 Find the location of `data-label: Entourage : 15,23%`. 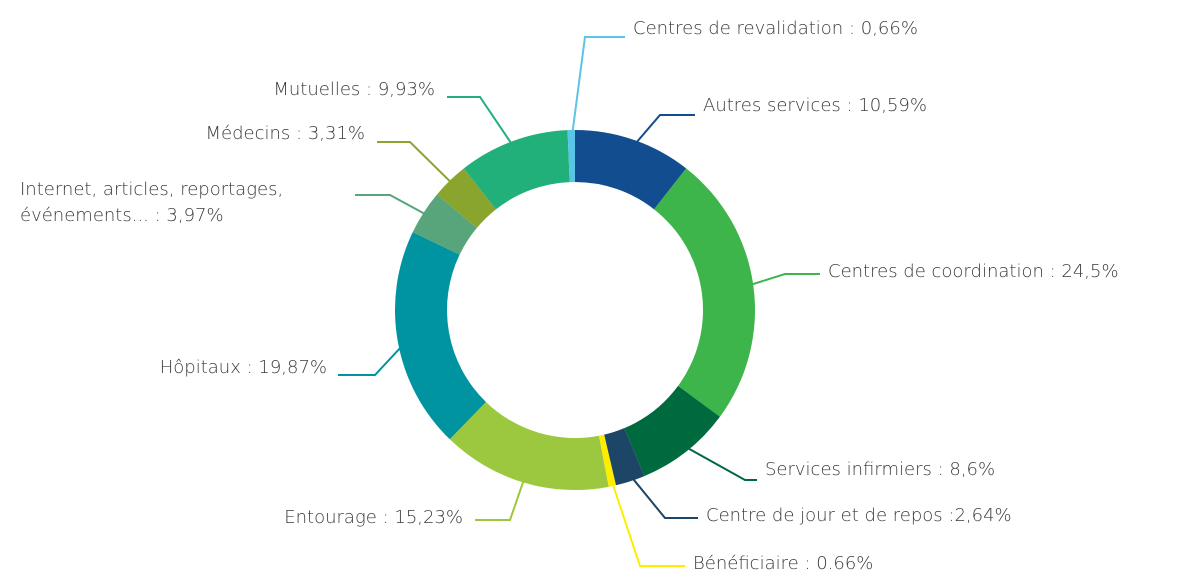

data-label: Entourage : 15,23% is located at coordinates (373, 518).